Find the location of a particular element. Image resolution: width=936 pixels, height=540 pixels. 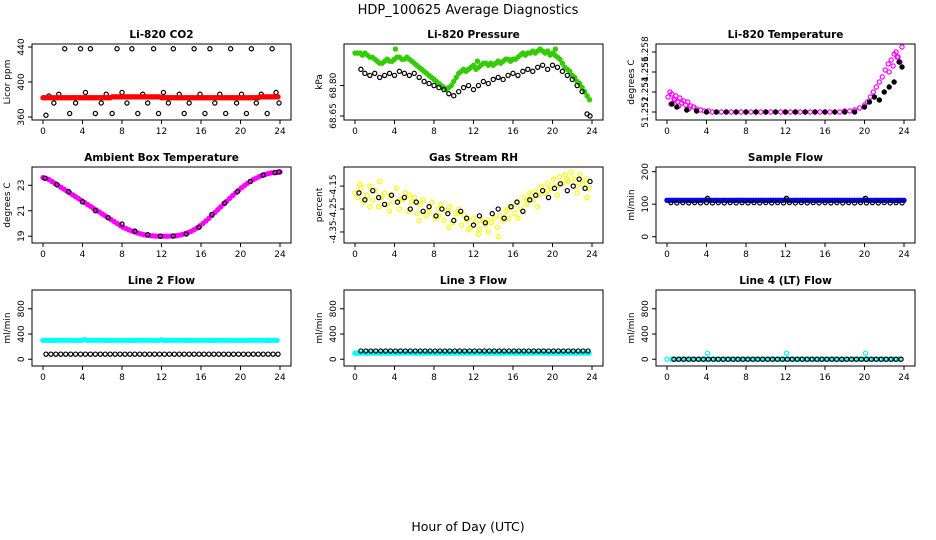

panel-title: Li-820 Pressure is located at coordinates (473, 35).